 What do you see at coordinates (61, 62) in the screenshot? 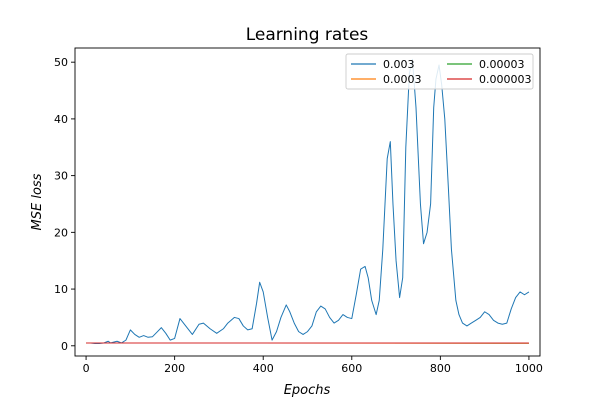
I see `y-tick-label-5: 50` at bounding box center [61, 62].